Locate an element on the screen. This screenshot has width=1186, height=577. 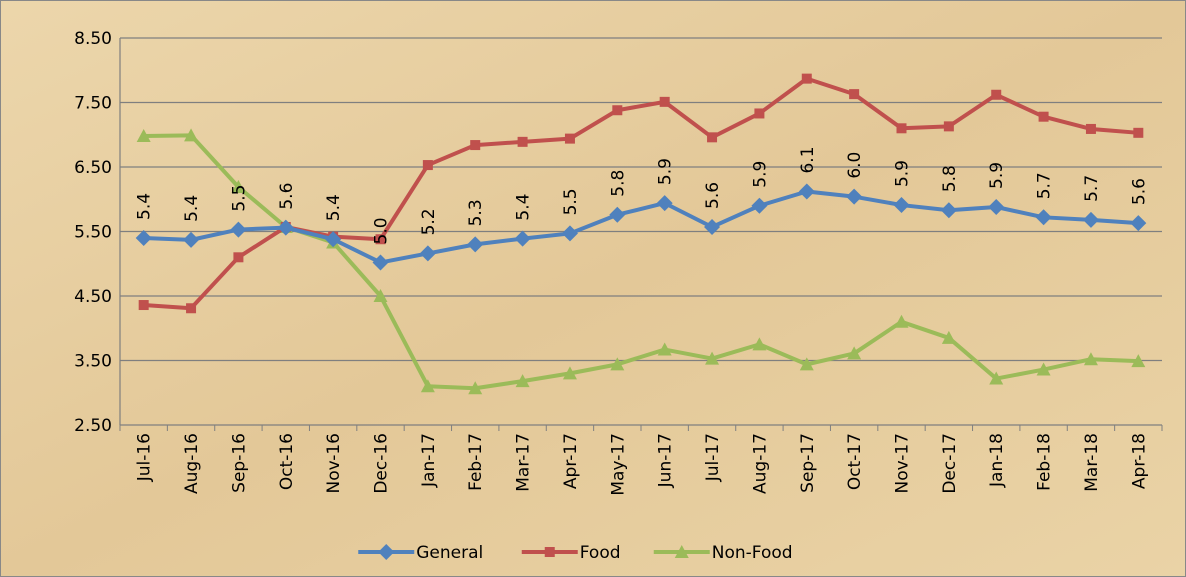
x-tick-label: Jul-17 is located at coordinates (713, 457).